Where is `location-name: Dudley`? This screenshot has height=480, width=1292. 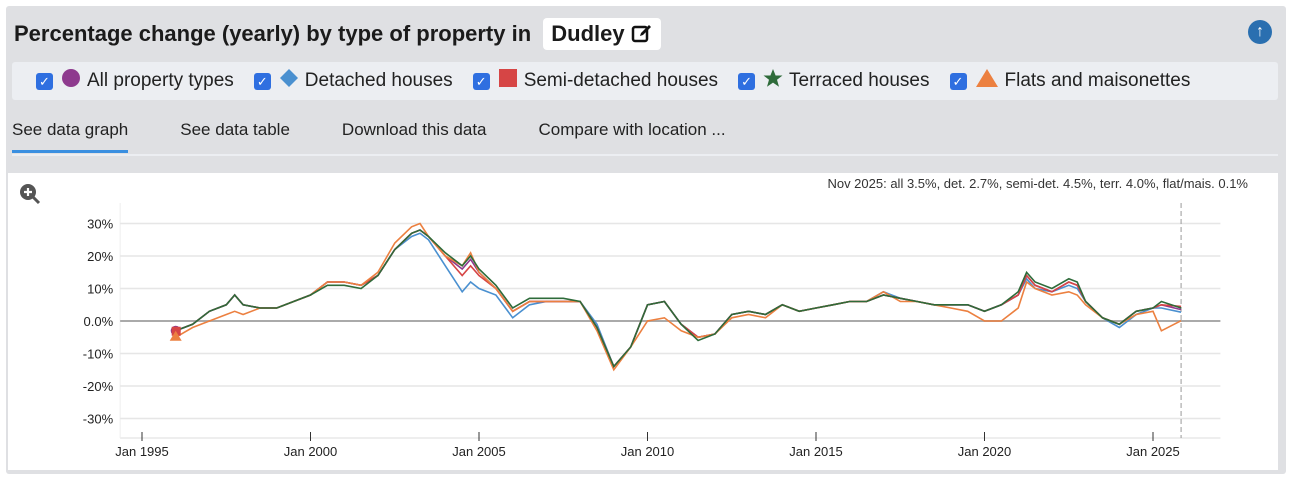 location-name: Dudley is located at coordinates (588, 33).